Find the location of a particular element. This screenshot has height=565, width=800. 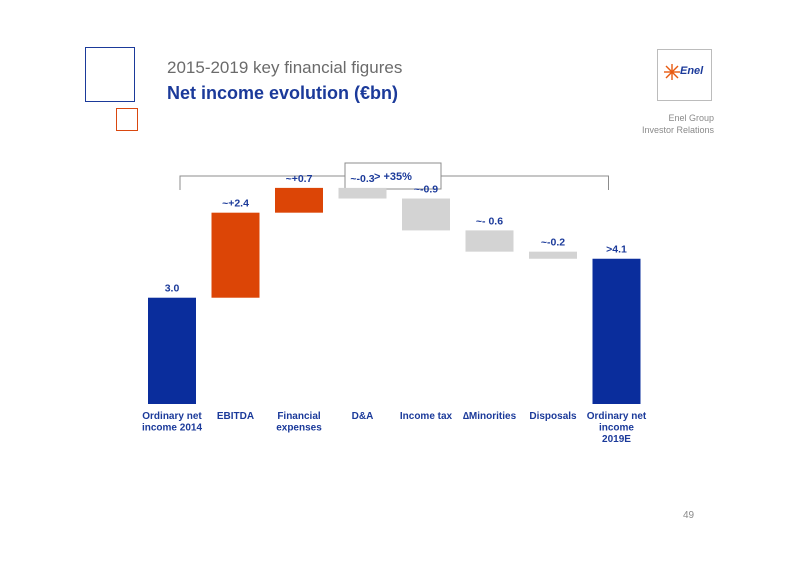

value-label-2: ~+0.7 is located at coordinates (299, 179).